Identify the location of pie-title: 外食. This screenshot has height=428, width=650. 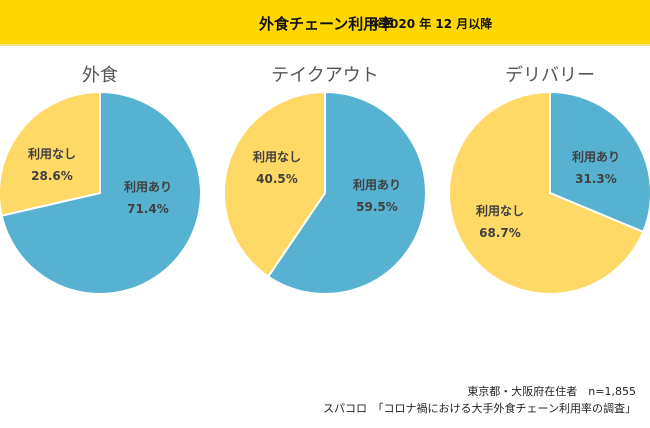
(100, 75).